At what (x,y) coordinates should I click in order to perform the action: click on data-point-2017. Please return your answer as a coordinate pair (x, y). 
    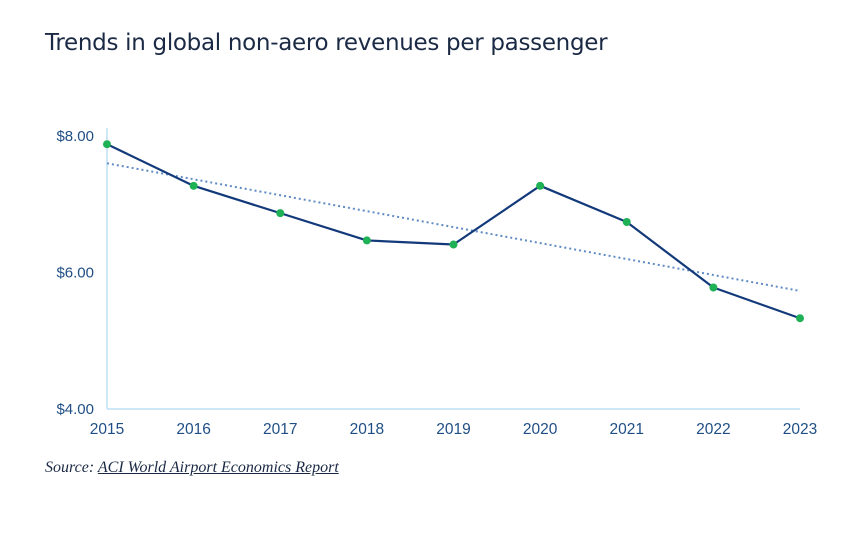
    Looking at the image, I should click on (280, 213).